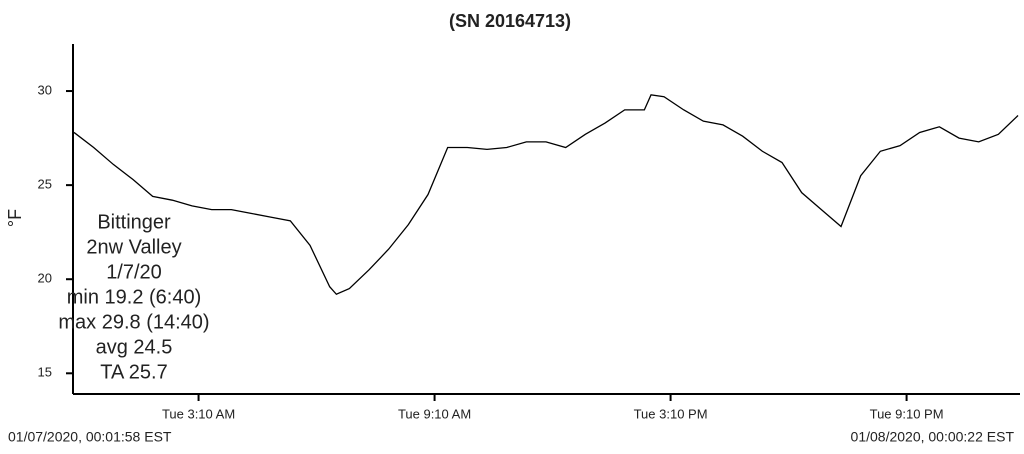 The height and width of the screenshot is (454, 1024). What do you see at coordinates (45, 372) in the screenshot?
I see `y-tick-label: 15` at bounding box center [45, 372].